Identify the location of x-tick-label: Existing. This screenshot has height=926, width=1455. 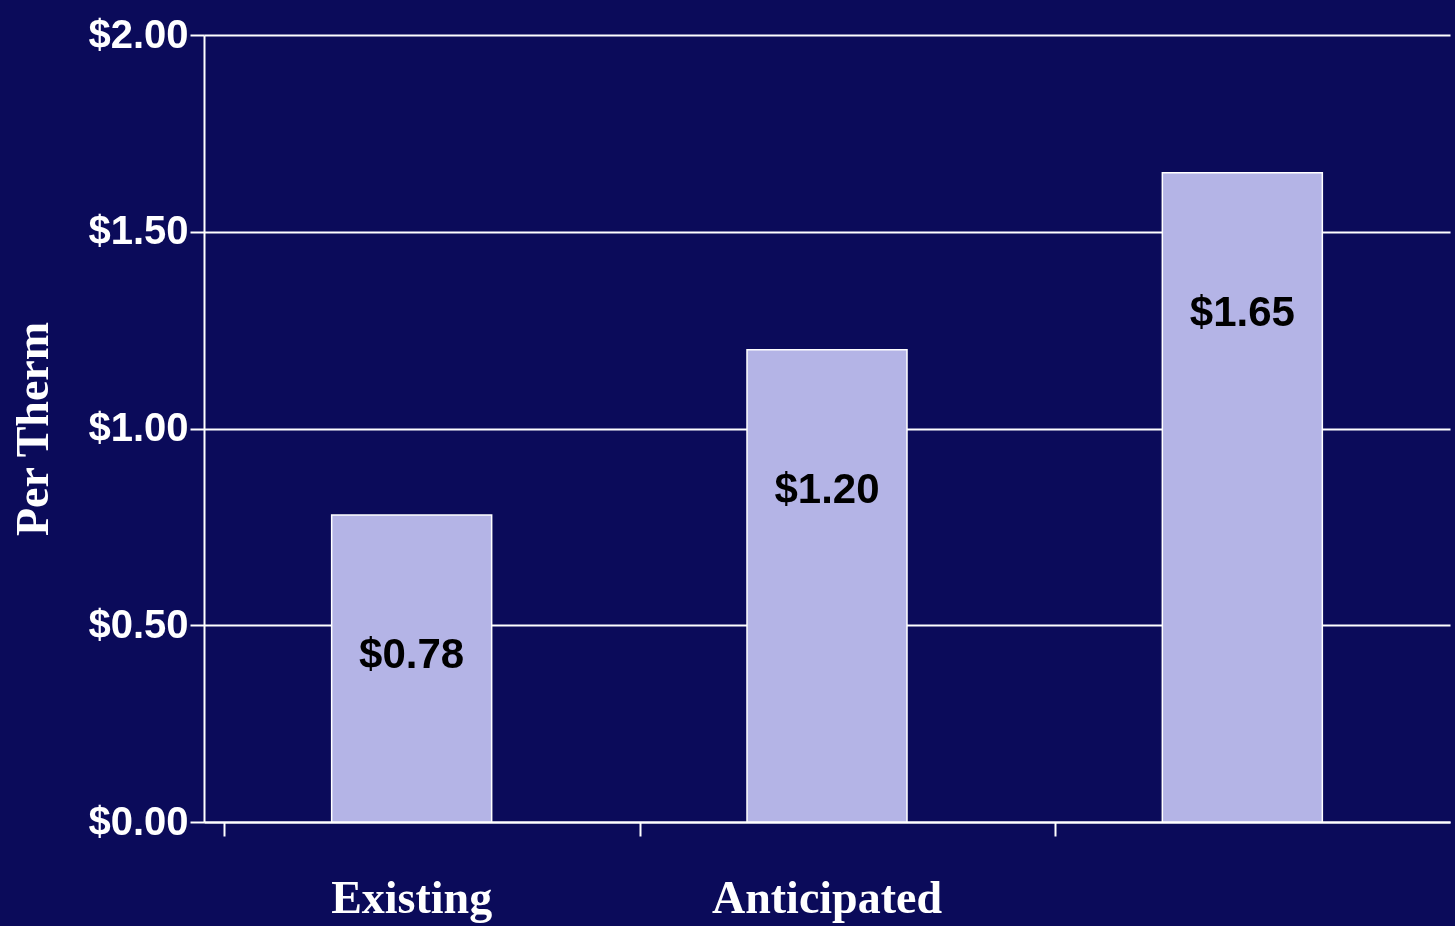
(412, 897).